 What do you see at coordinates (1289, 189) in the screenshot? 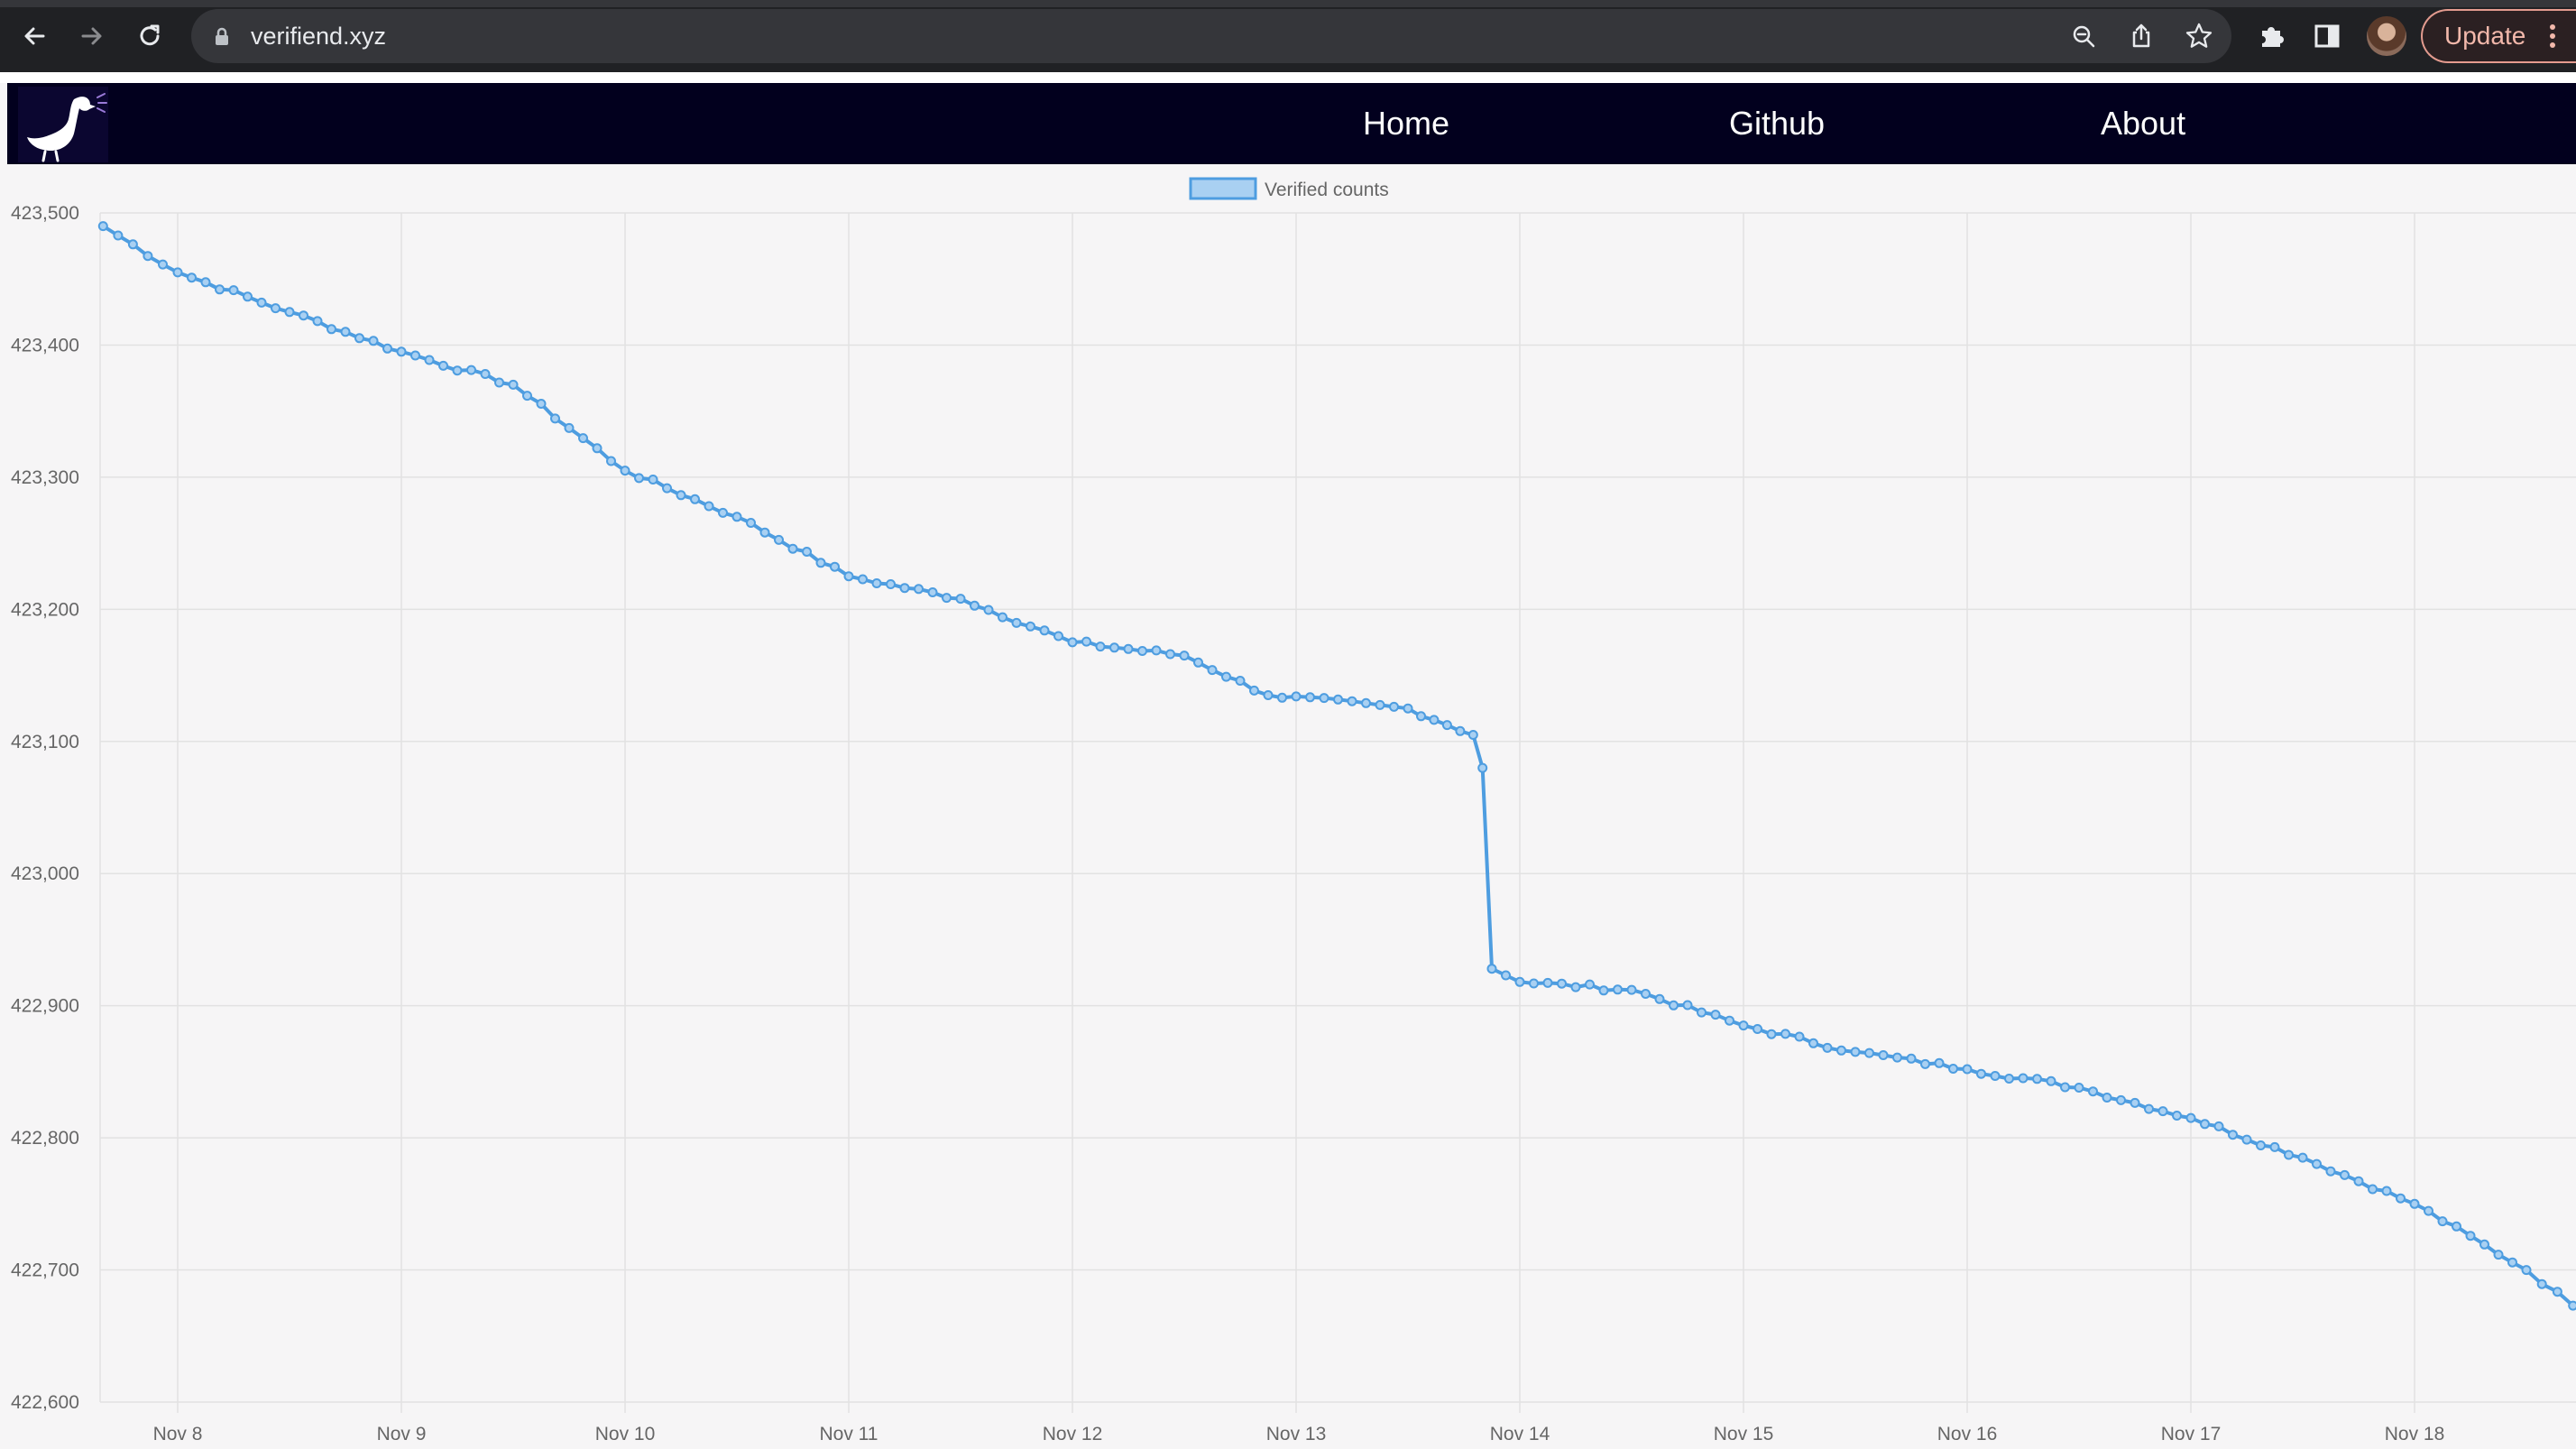
I see `chart-legend: Verified counts` at bounding box center [1289, 189].